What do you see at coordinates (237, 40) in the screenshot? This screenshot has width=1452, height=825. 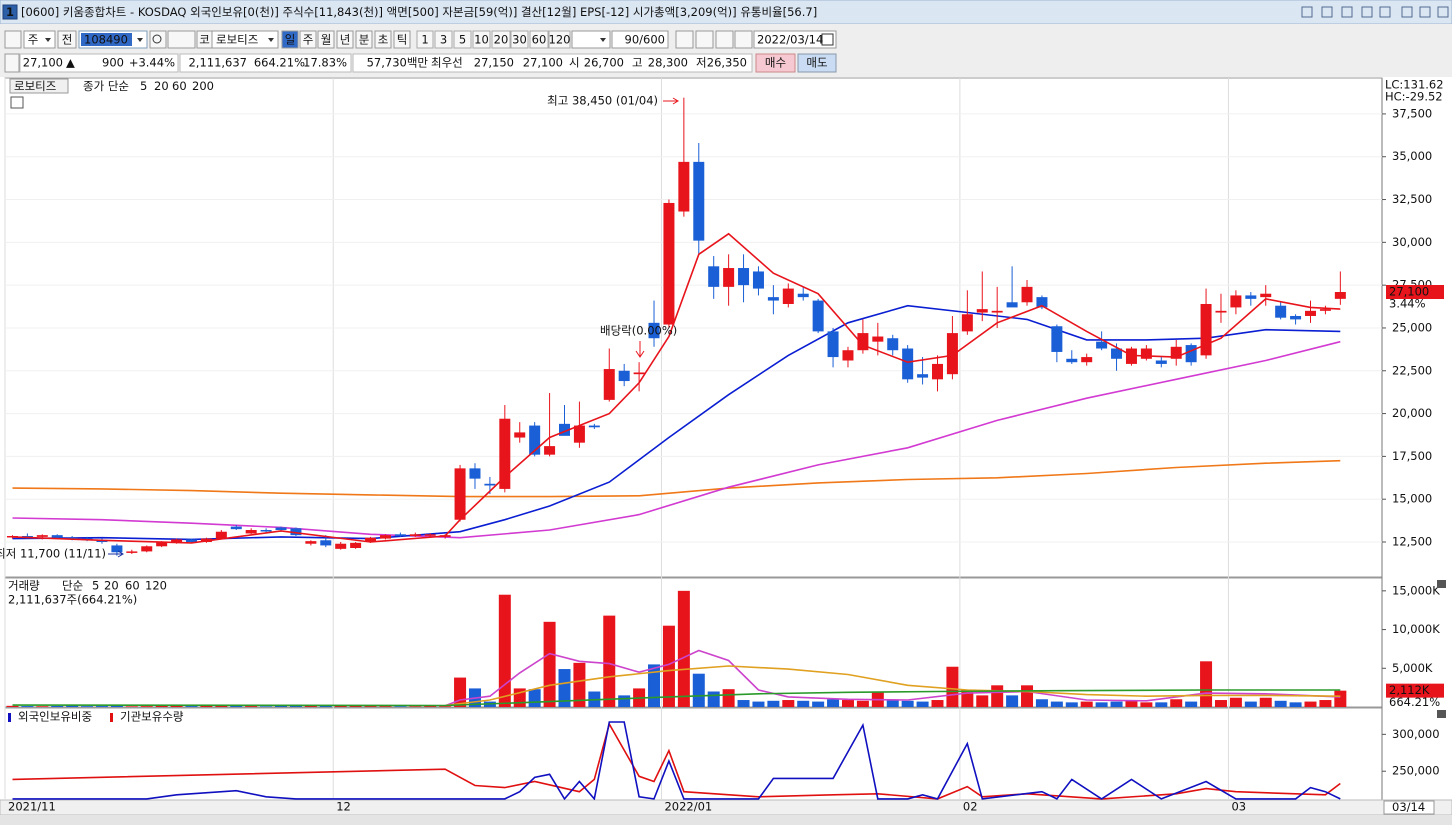 I see `stock-name: 로보티즈` at bounding box center [237, 40].